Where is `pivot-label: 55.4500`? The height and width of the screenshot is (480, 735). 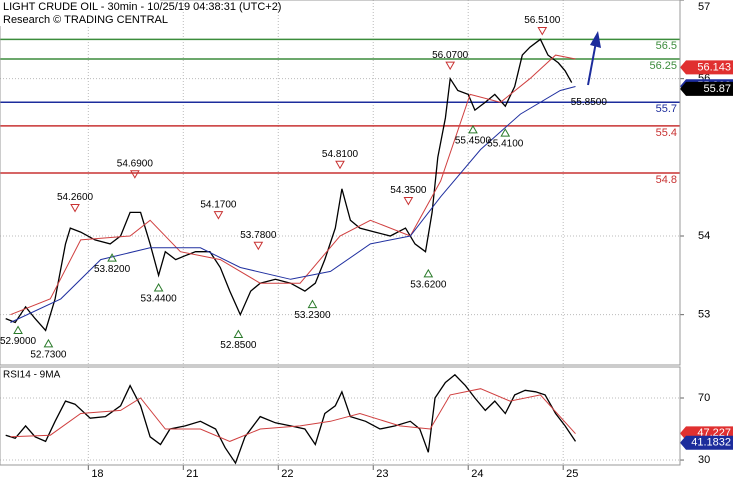 pivot-label: 55.4500 is located at coordinates (473, 141).